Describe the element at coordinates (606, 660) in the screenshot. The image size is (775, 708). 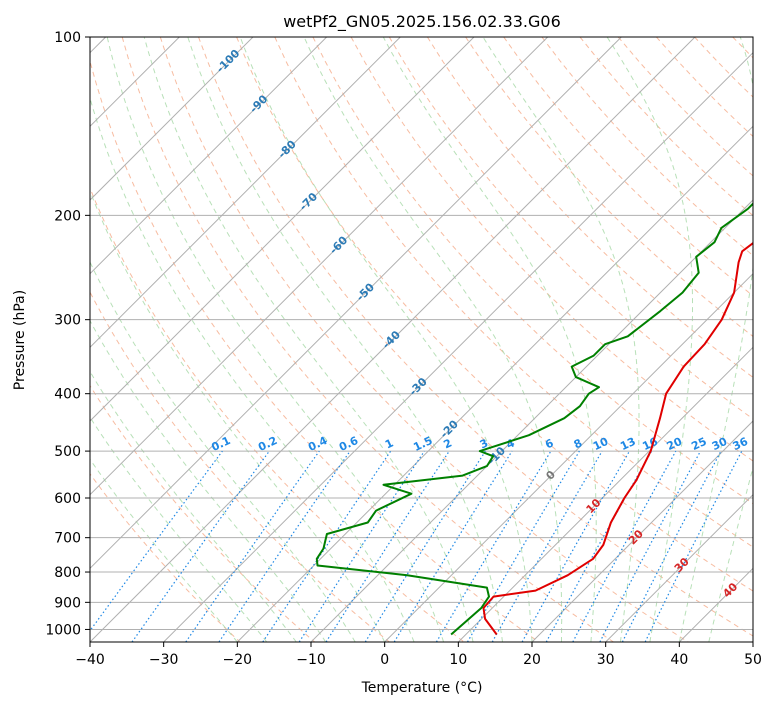
I see `x-tick-label: 30` at that location.